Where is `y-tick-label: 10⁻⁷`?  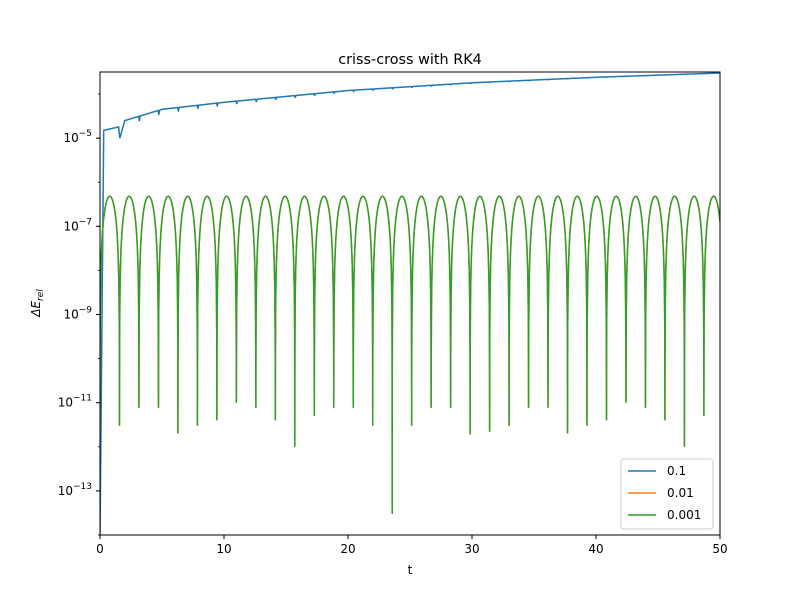
y-tick-label: 10⁻⁷ is located at coordinates (77, 225).